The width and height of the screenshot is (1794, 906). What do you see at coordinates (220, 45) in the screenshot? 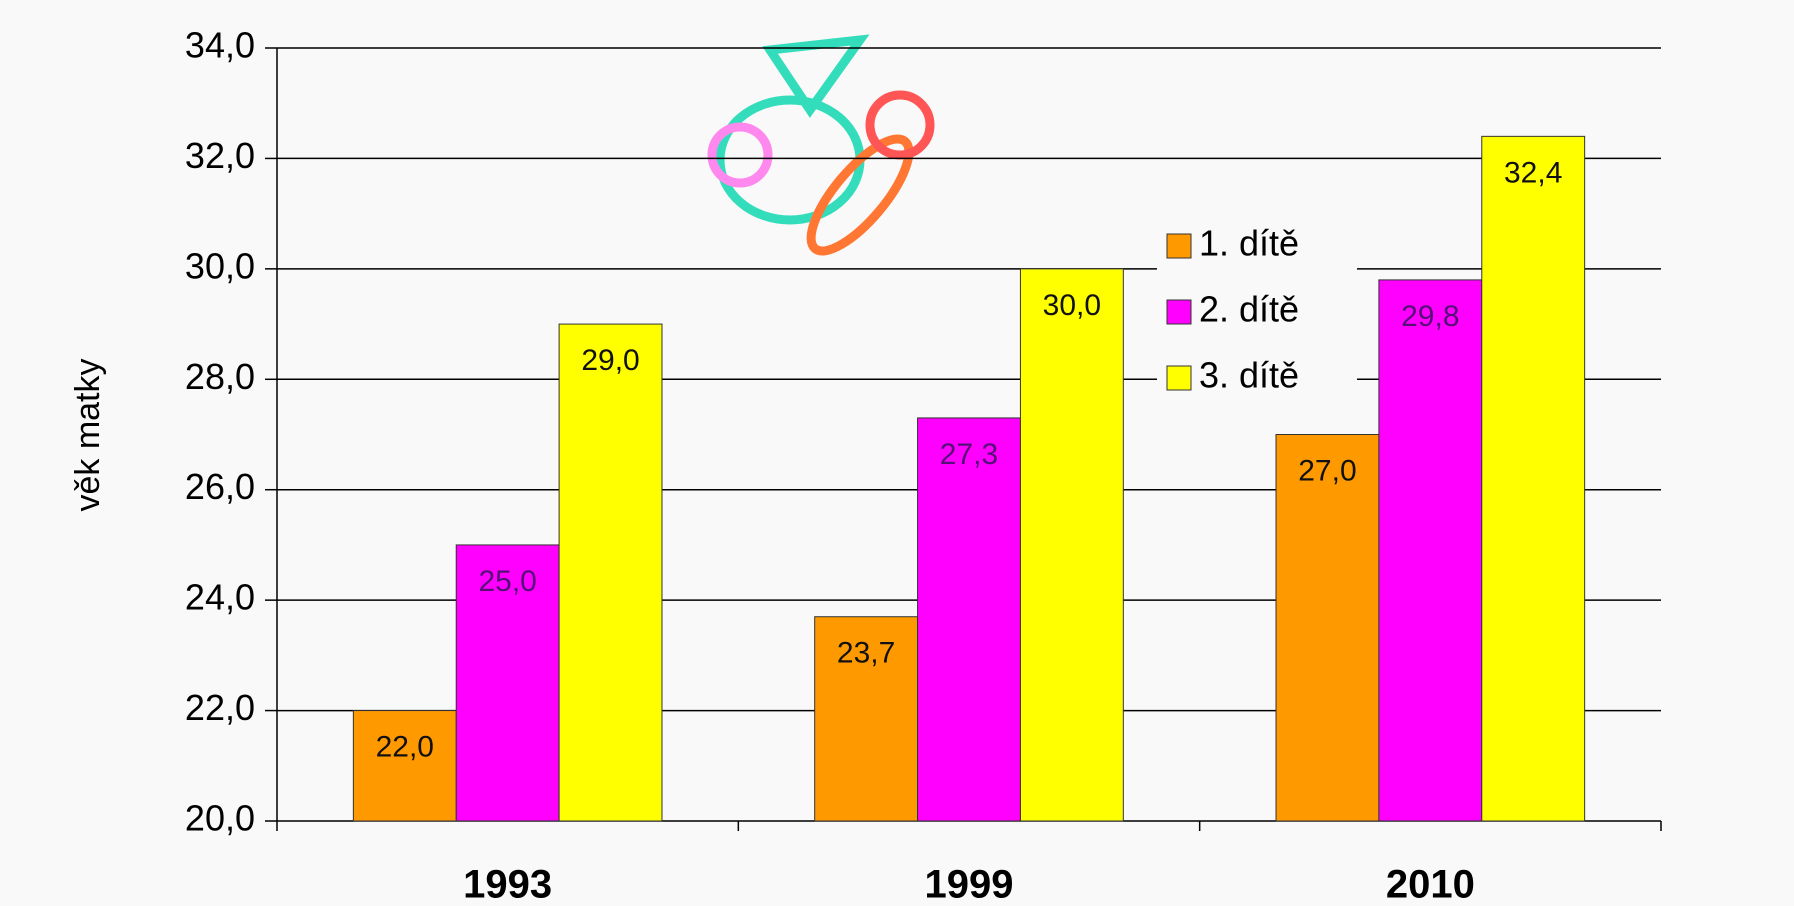
I see `y-tick-label: 34,0` at bounding box center [220, 45].